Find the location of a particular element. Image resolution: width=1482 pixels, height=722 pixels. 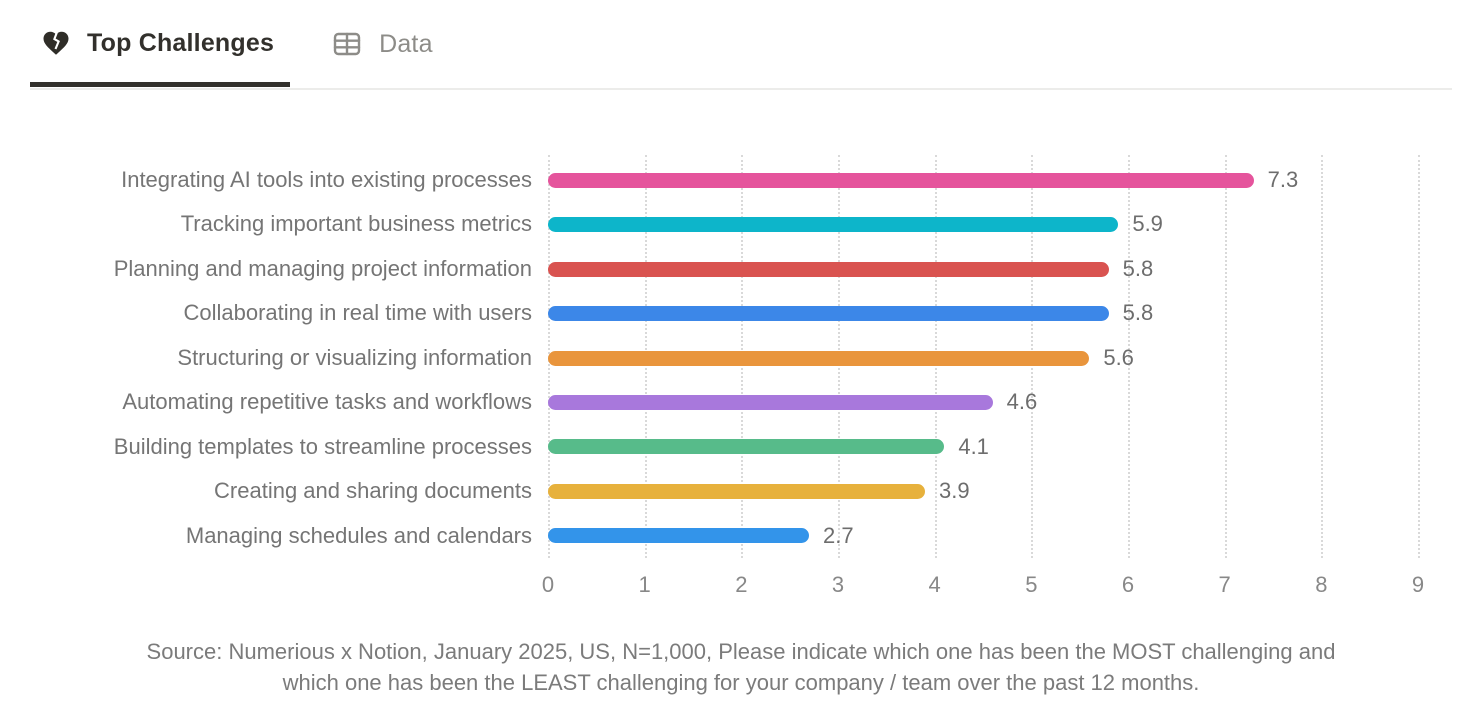

category-label: Structuring or visualizing information is located at coordinates (354, 357).